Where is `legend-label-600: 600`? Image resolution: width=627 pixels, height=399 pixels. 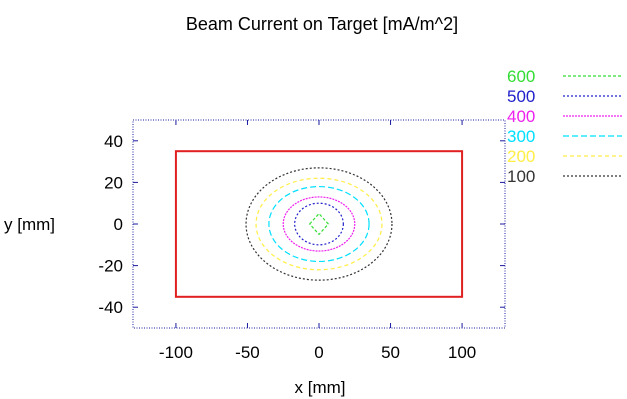
legend-label-600: 600 is located at coordinates (521, 76).